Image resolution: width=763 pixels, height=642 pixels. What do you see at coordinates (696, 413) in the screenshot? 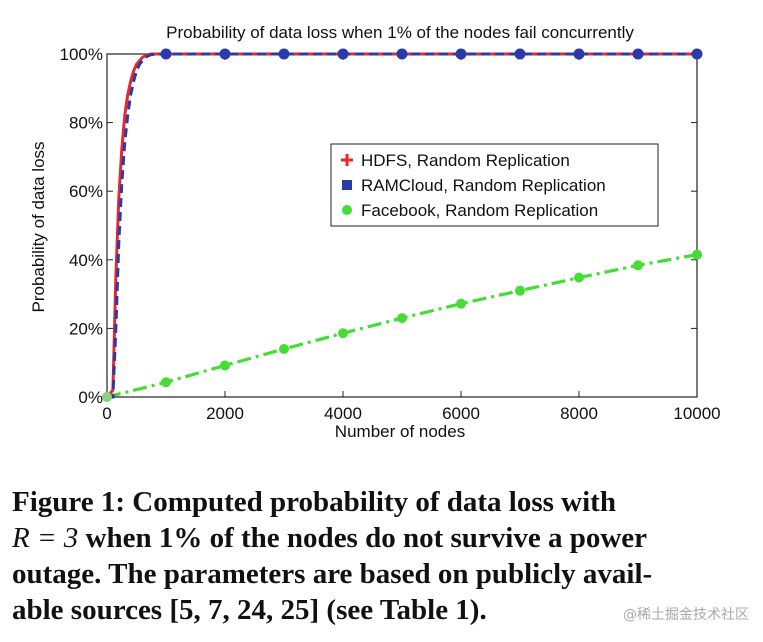
I see `x-tick-label: 10000` at bounding box center [696, 413].